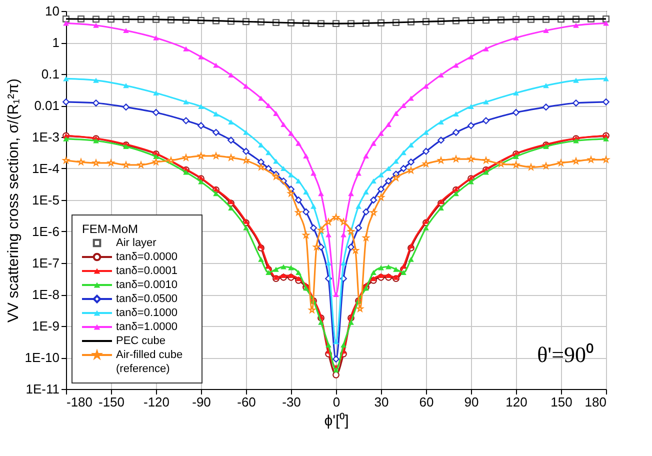 The height and width of the screenshot is (456, 652). I want to click on x-tick-label: 90, so click(471, 402).